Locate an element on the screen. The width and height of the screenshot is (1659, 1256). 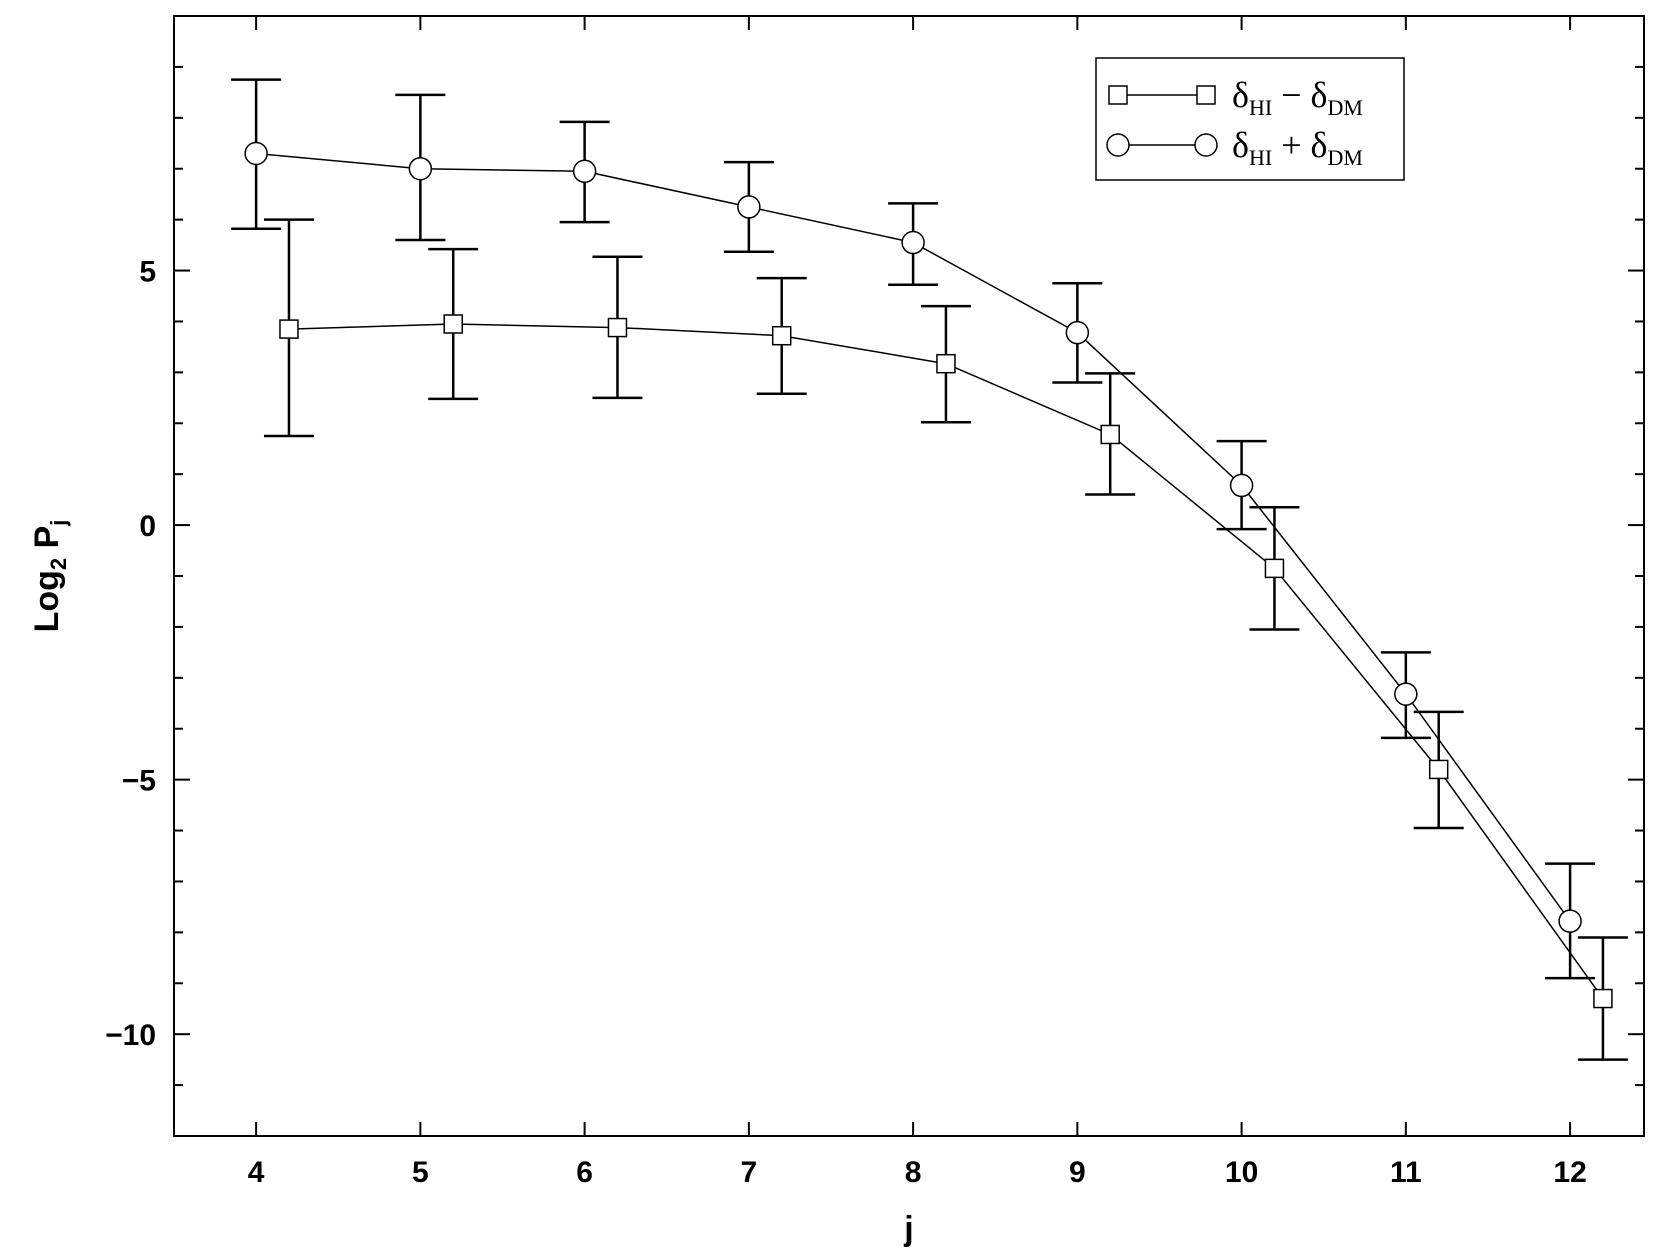
x-tick-label: 11 is located at coordinates (1406, 1172).